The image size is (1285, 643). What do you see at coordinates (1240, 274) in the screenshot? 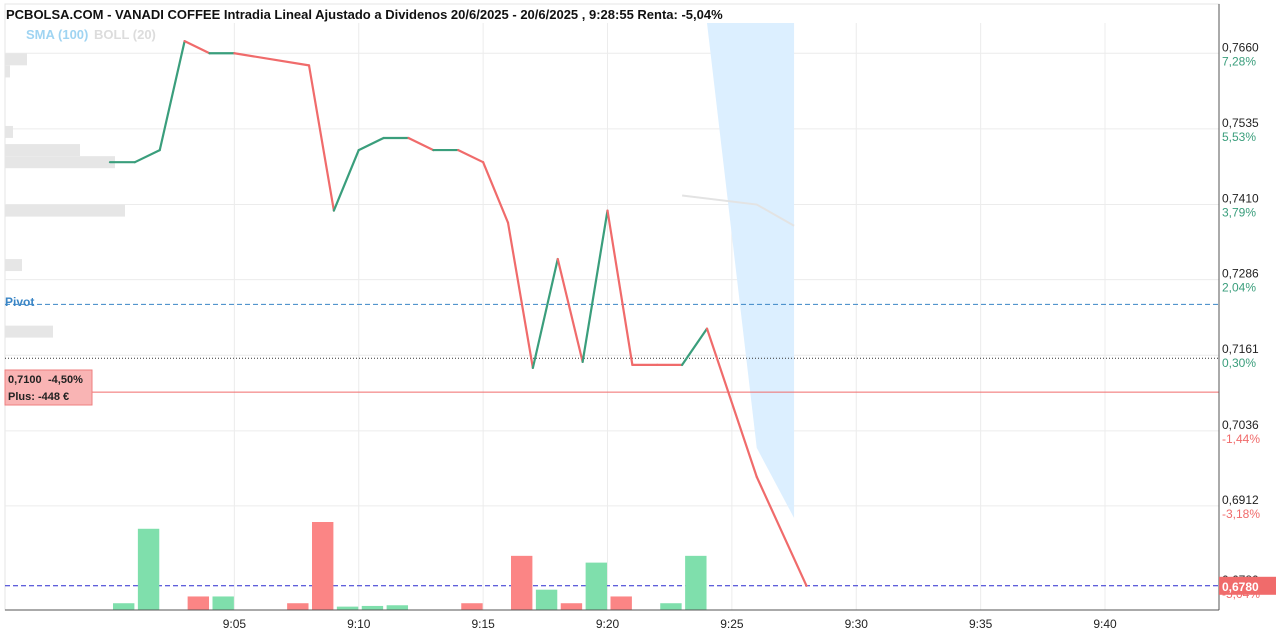
I see `y-tick-label: 0,7286` at bounding box center [1240, 274].